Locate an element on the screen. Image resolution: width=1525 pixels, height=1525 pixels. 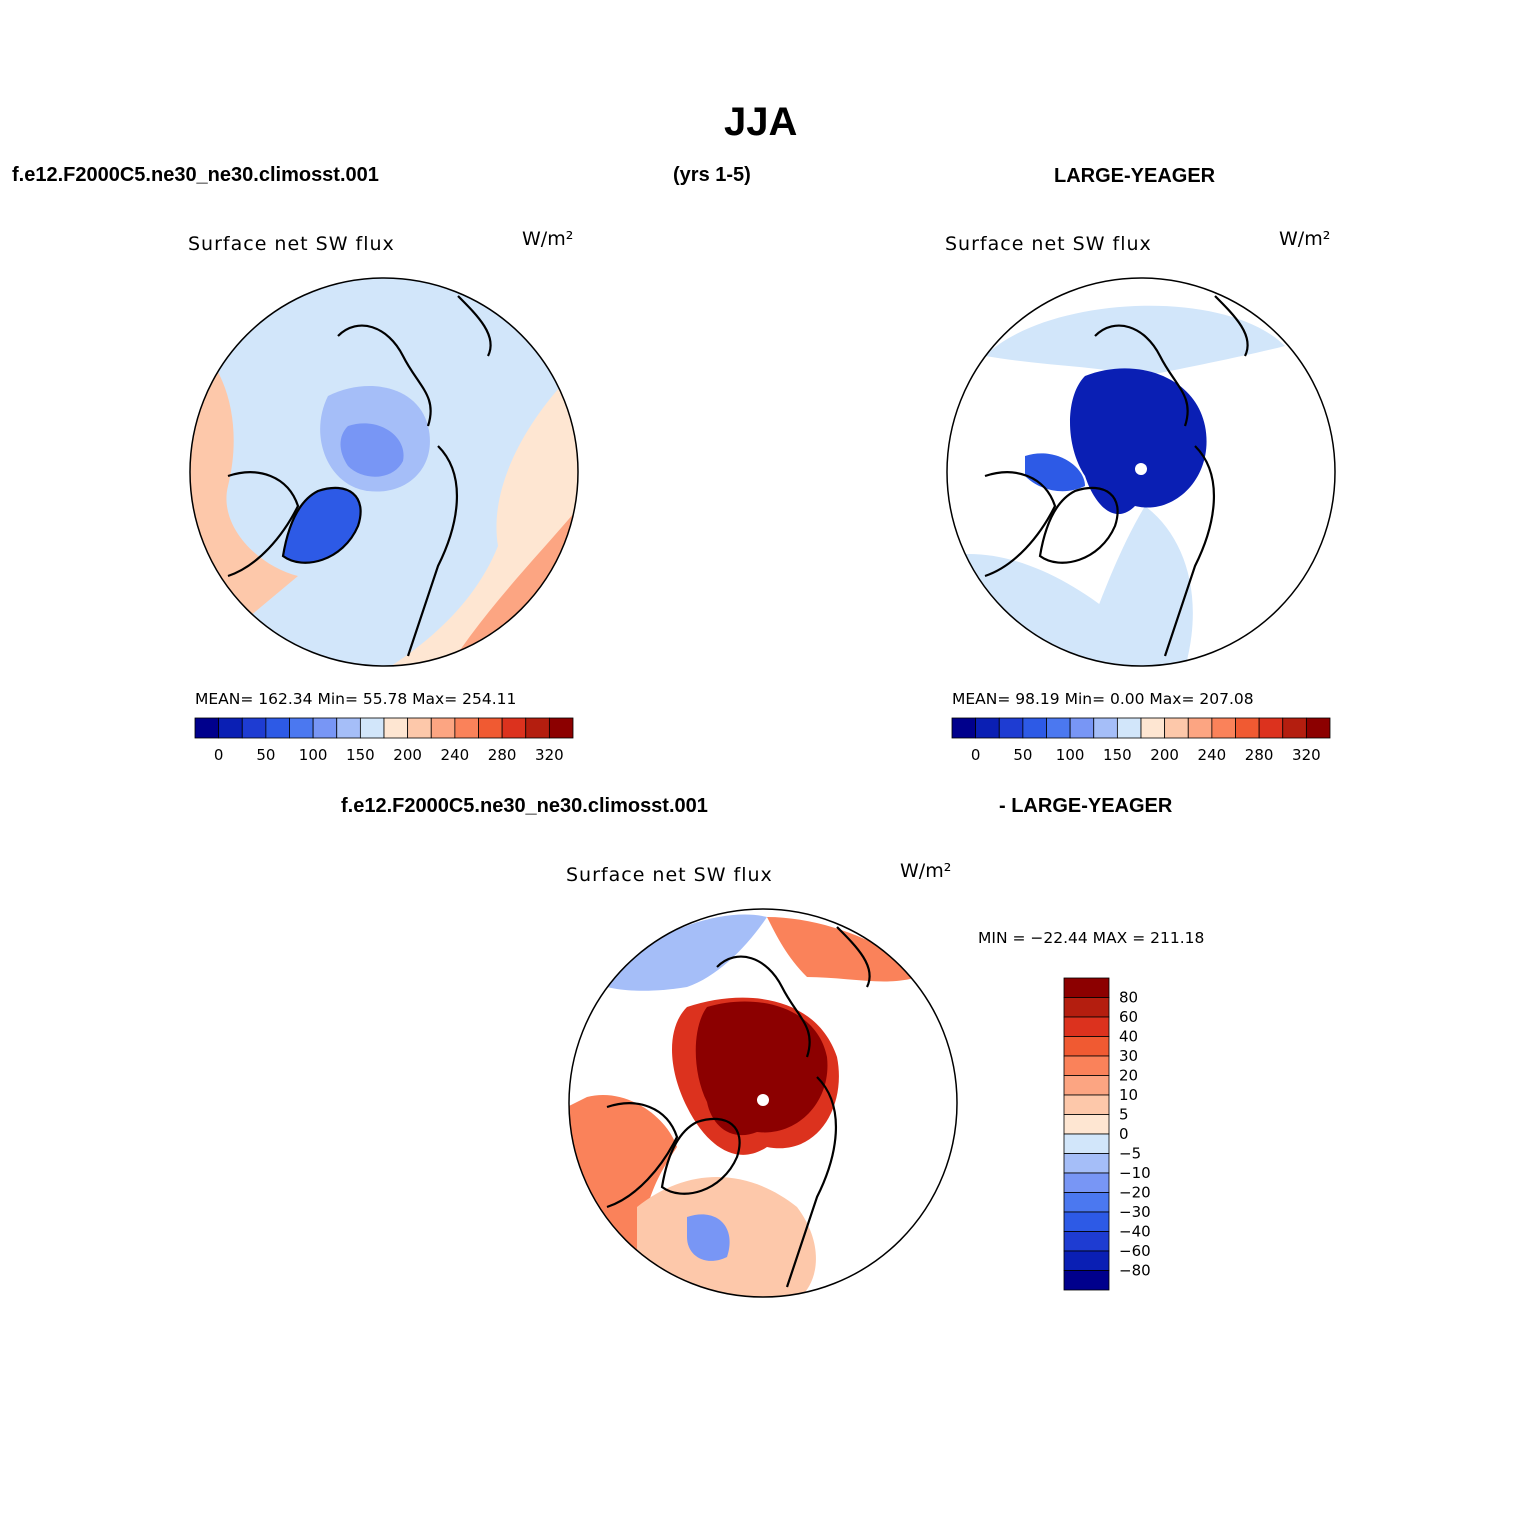
model-polar-map is located at coordinates (384, 472).